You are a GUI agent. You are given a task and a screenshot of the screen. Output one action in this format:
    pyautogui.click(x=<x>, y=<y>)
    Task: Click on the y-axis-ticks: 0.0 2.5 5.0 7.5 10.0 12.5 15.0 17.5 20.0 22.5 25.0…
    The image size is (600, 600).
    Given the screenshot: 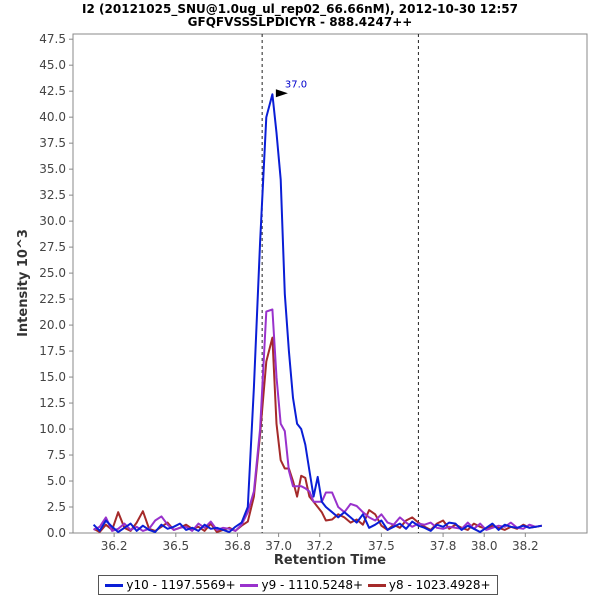 What is the action you would take?
    pyautogui.click(x=56, y=286)
    